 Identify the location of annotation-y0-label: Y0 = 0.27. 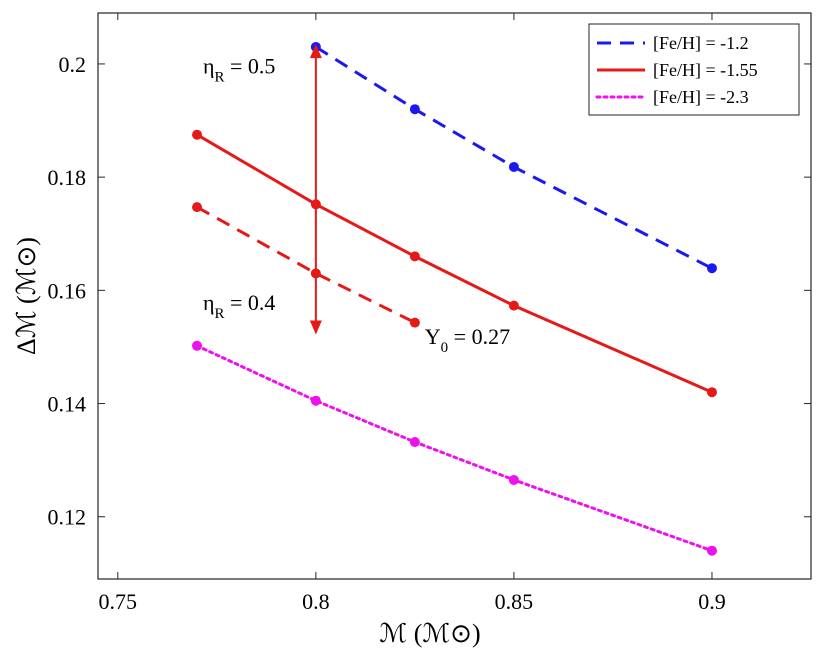
(467, 340).